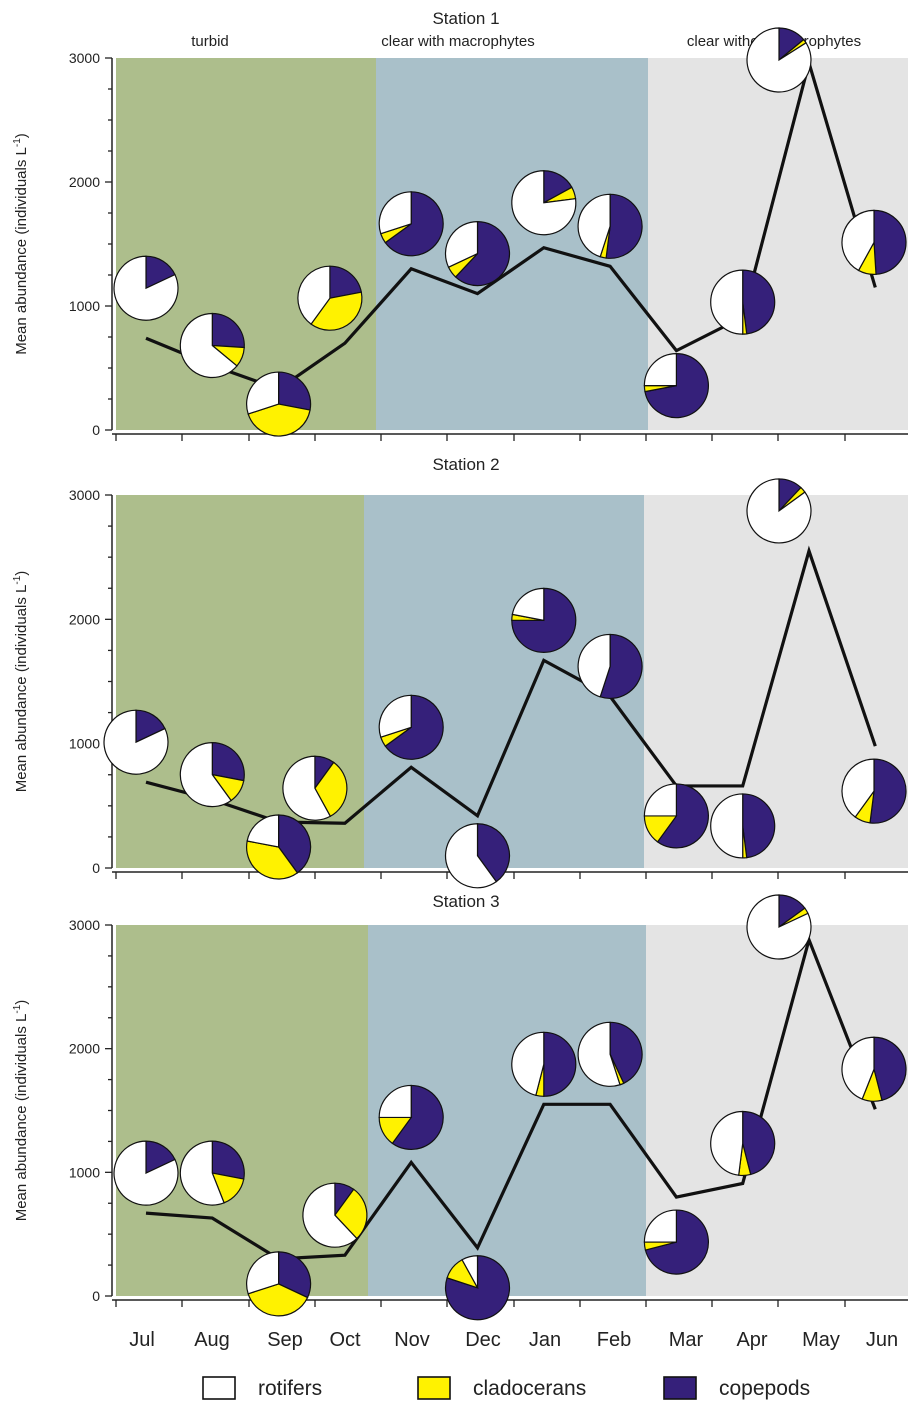  What do you see at coordinates (212, 1340) in the screenshot?
I see `x-tick-label-aug: Aug` at bounding box center [212, 1340].